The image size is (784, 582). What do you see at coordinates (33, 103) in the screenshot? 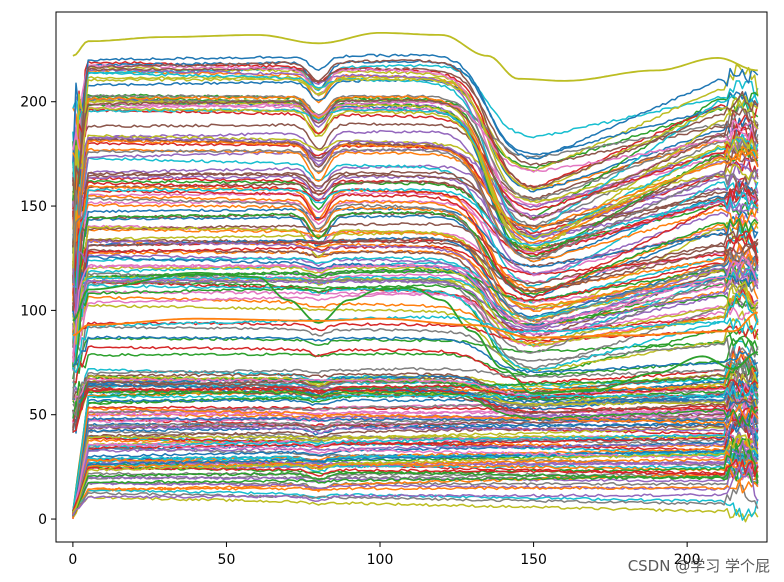
I see `y-tick-label: 200` at bounding box center [33, 103].